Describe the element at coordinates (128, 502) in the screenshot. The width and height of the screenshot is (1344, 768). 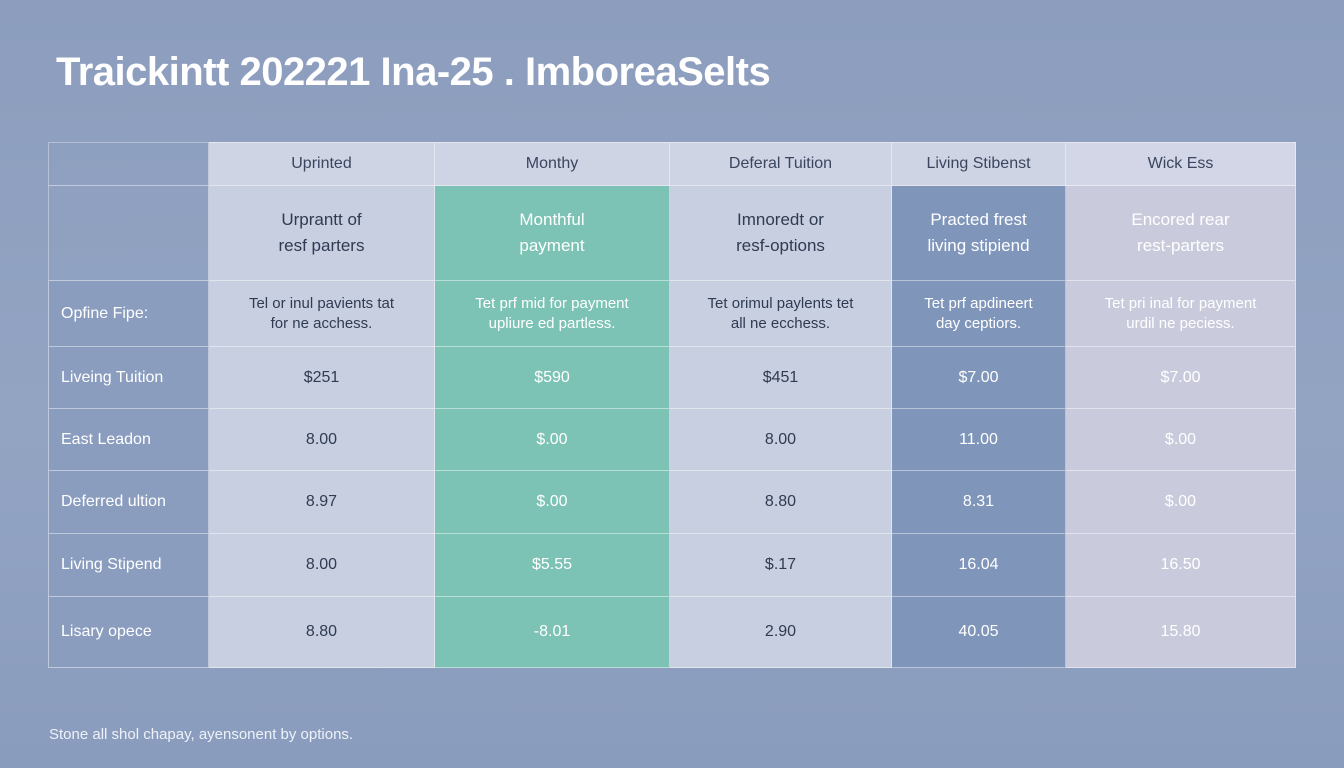
I see `row-label: Deferred ultion` at that location.